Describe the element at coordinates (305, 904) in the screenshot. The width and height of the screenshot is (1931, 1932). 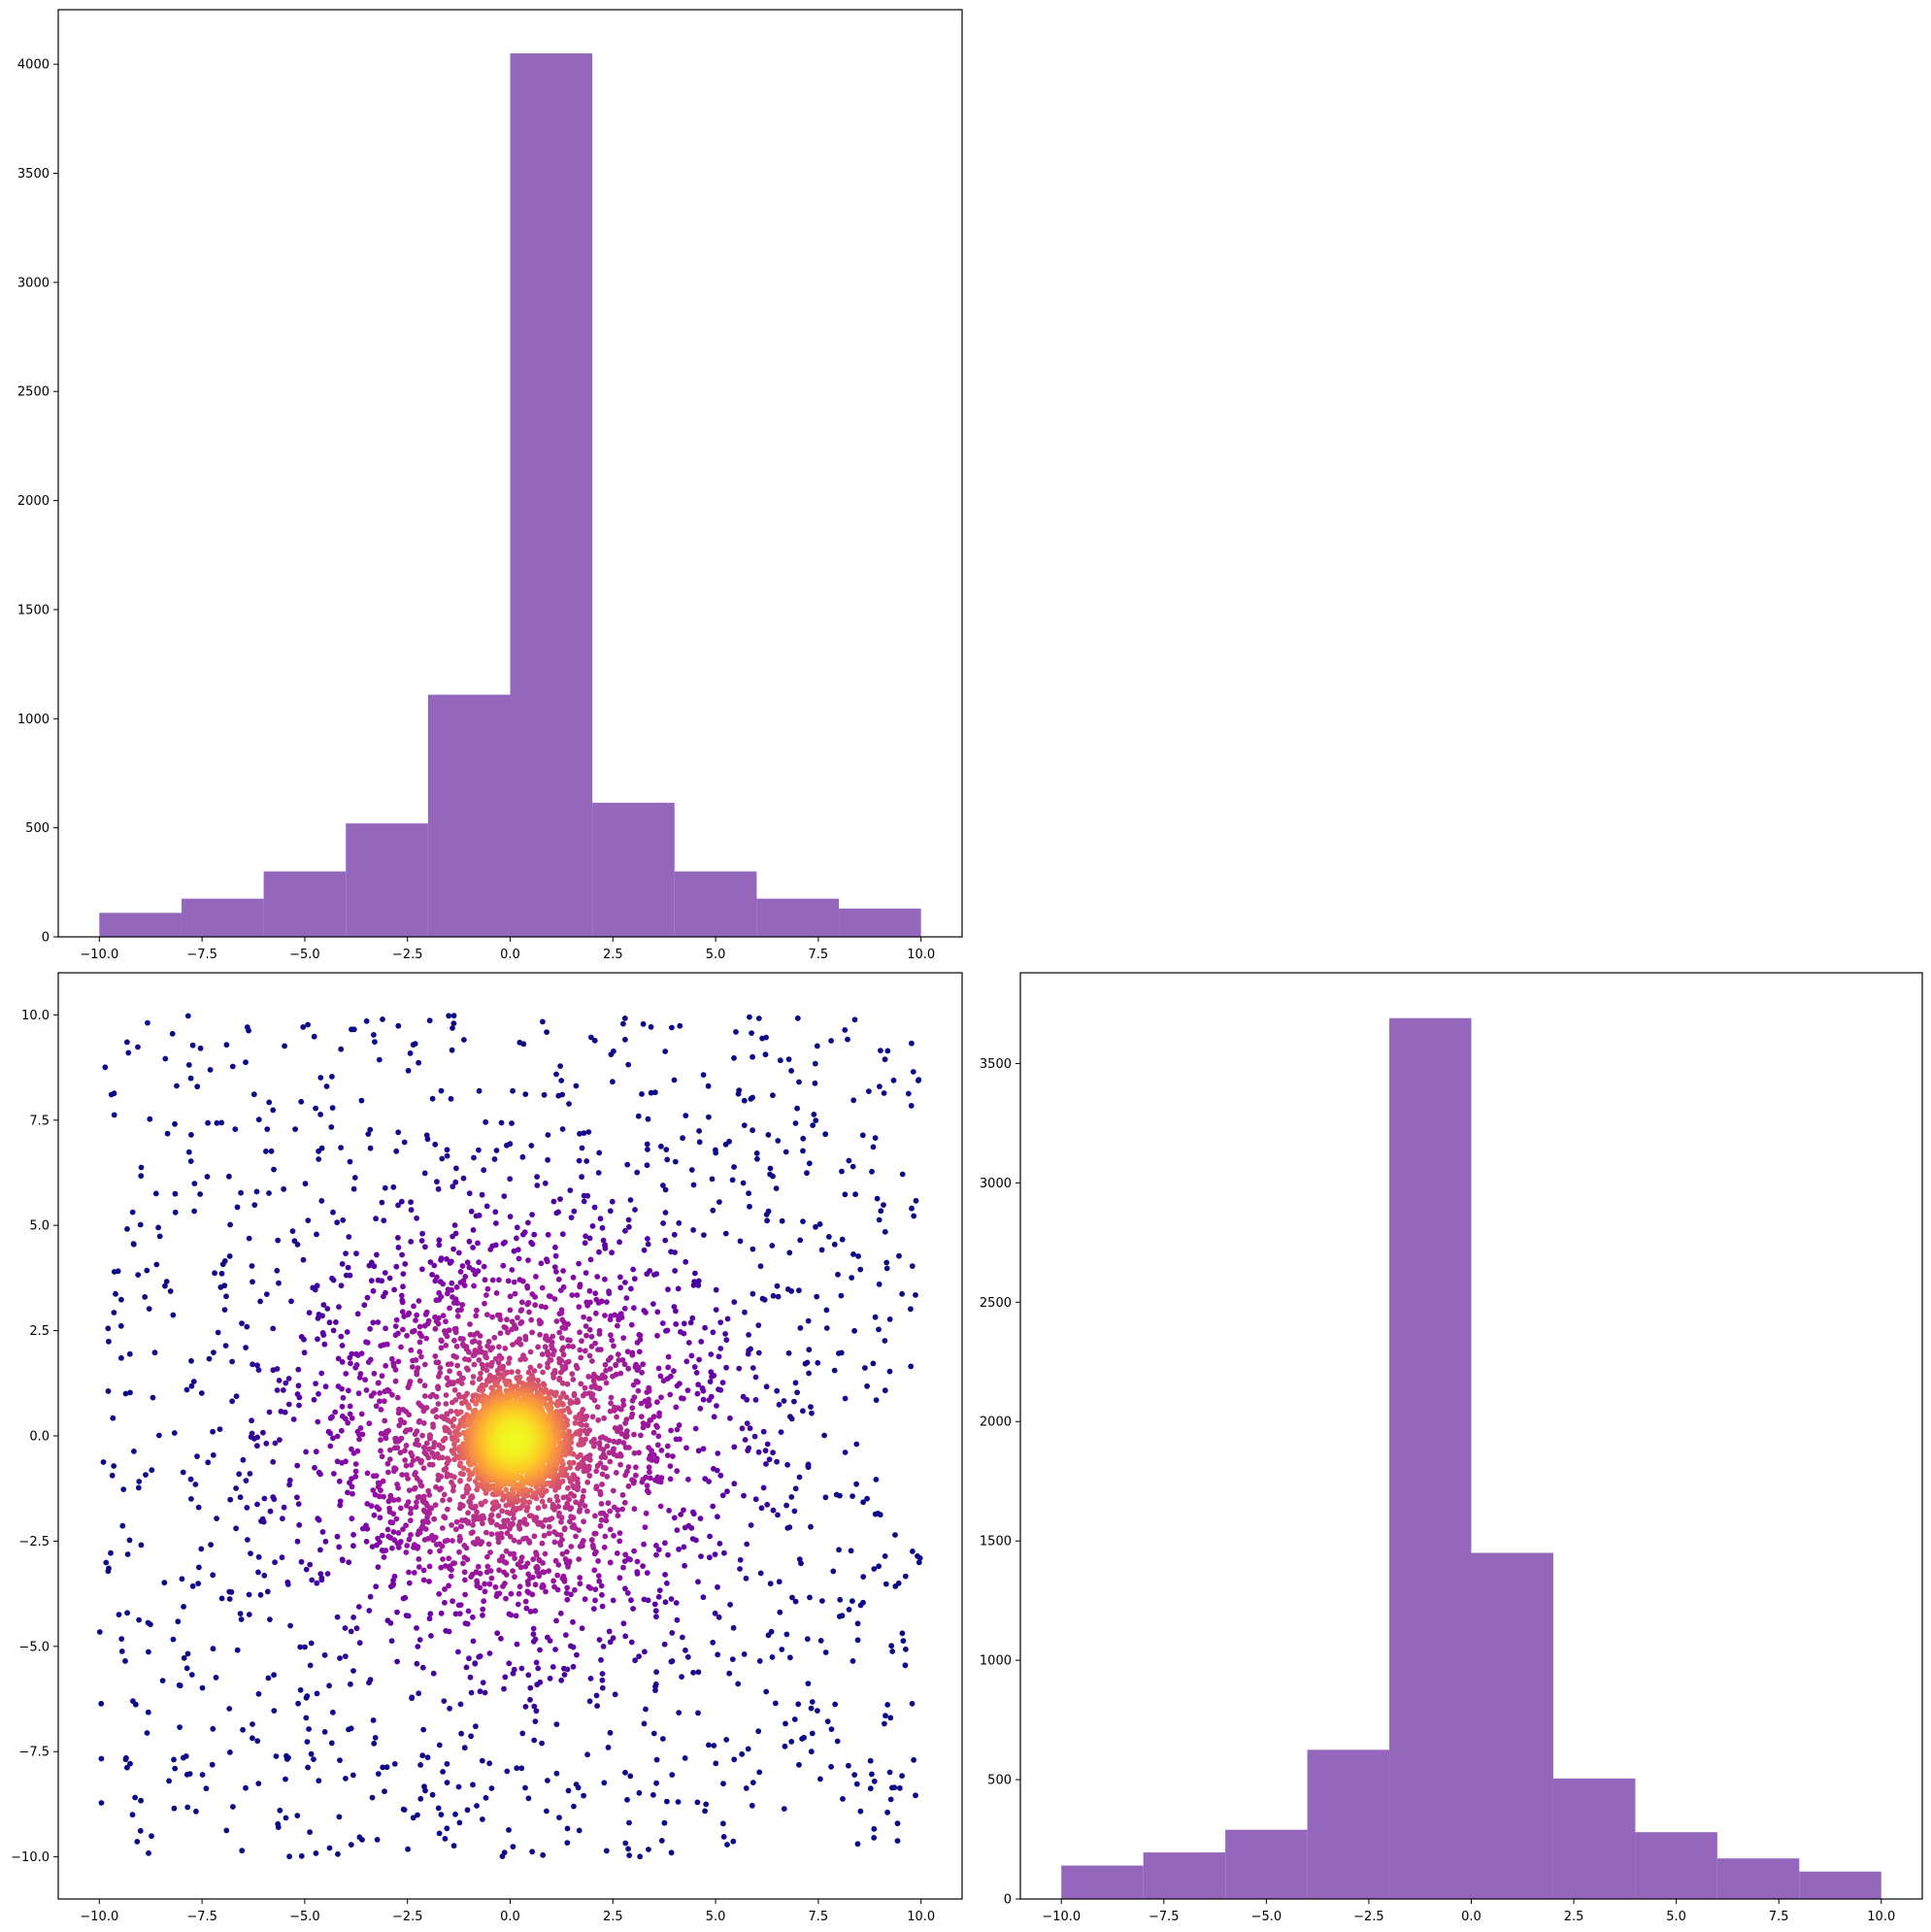
I see `histogram-bar` at that location.